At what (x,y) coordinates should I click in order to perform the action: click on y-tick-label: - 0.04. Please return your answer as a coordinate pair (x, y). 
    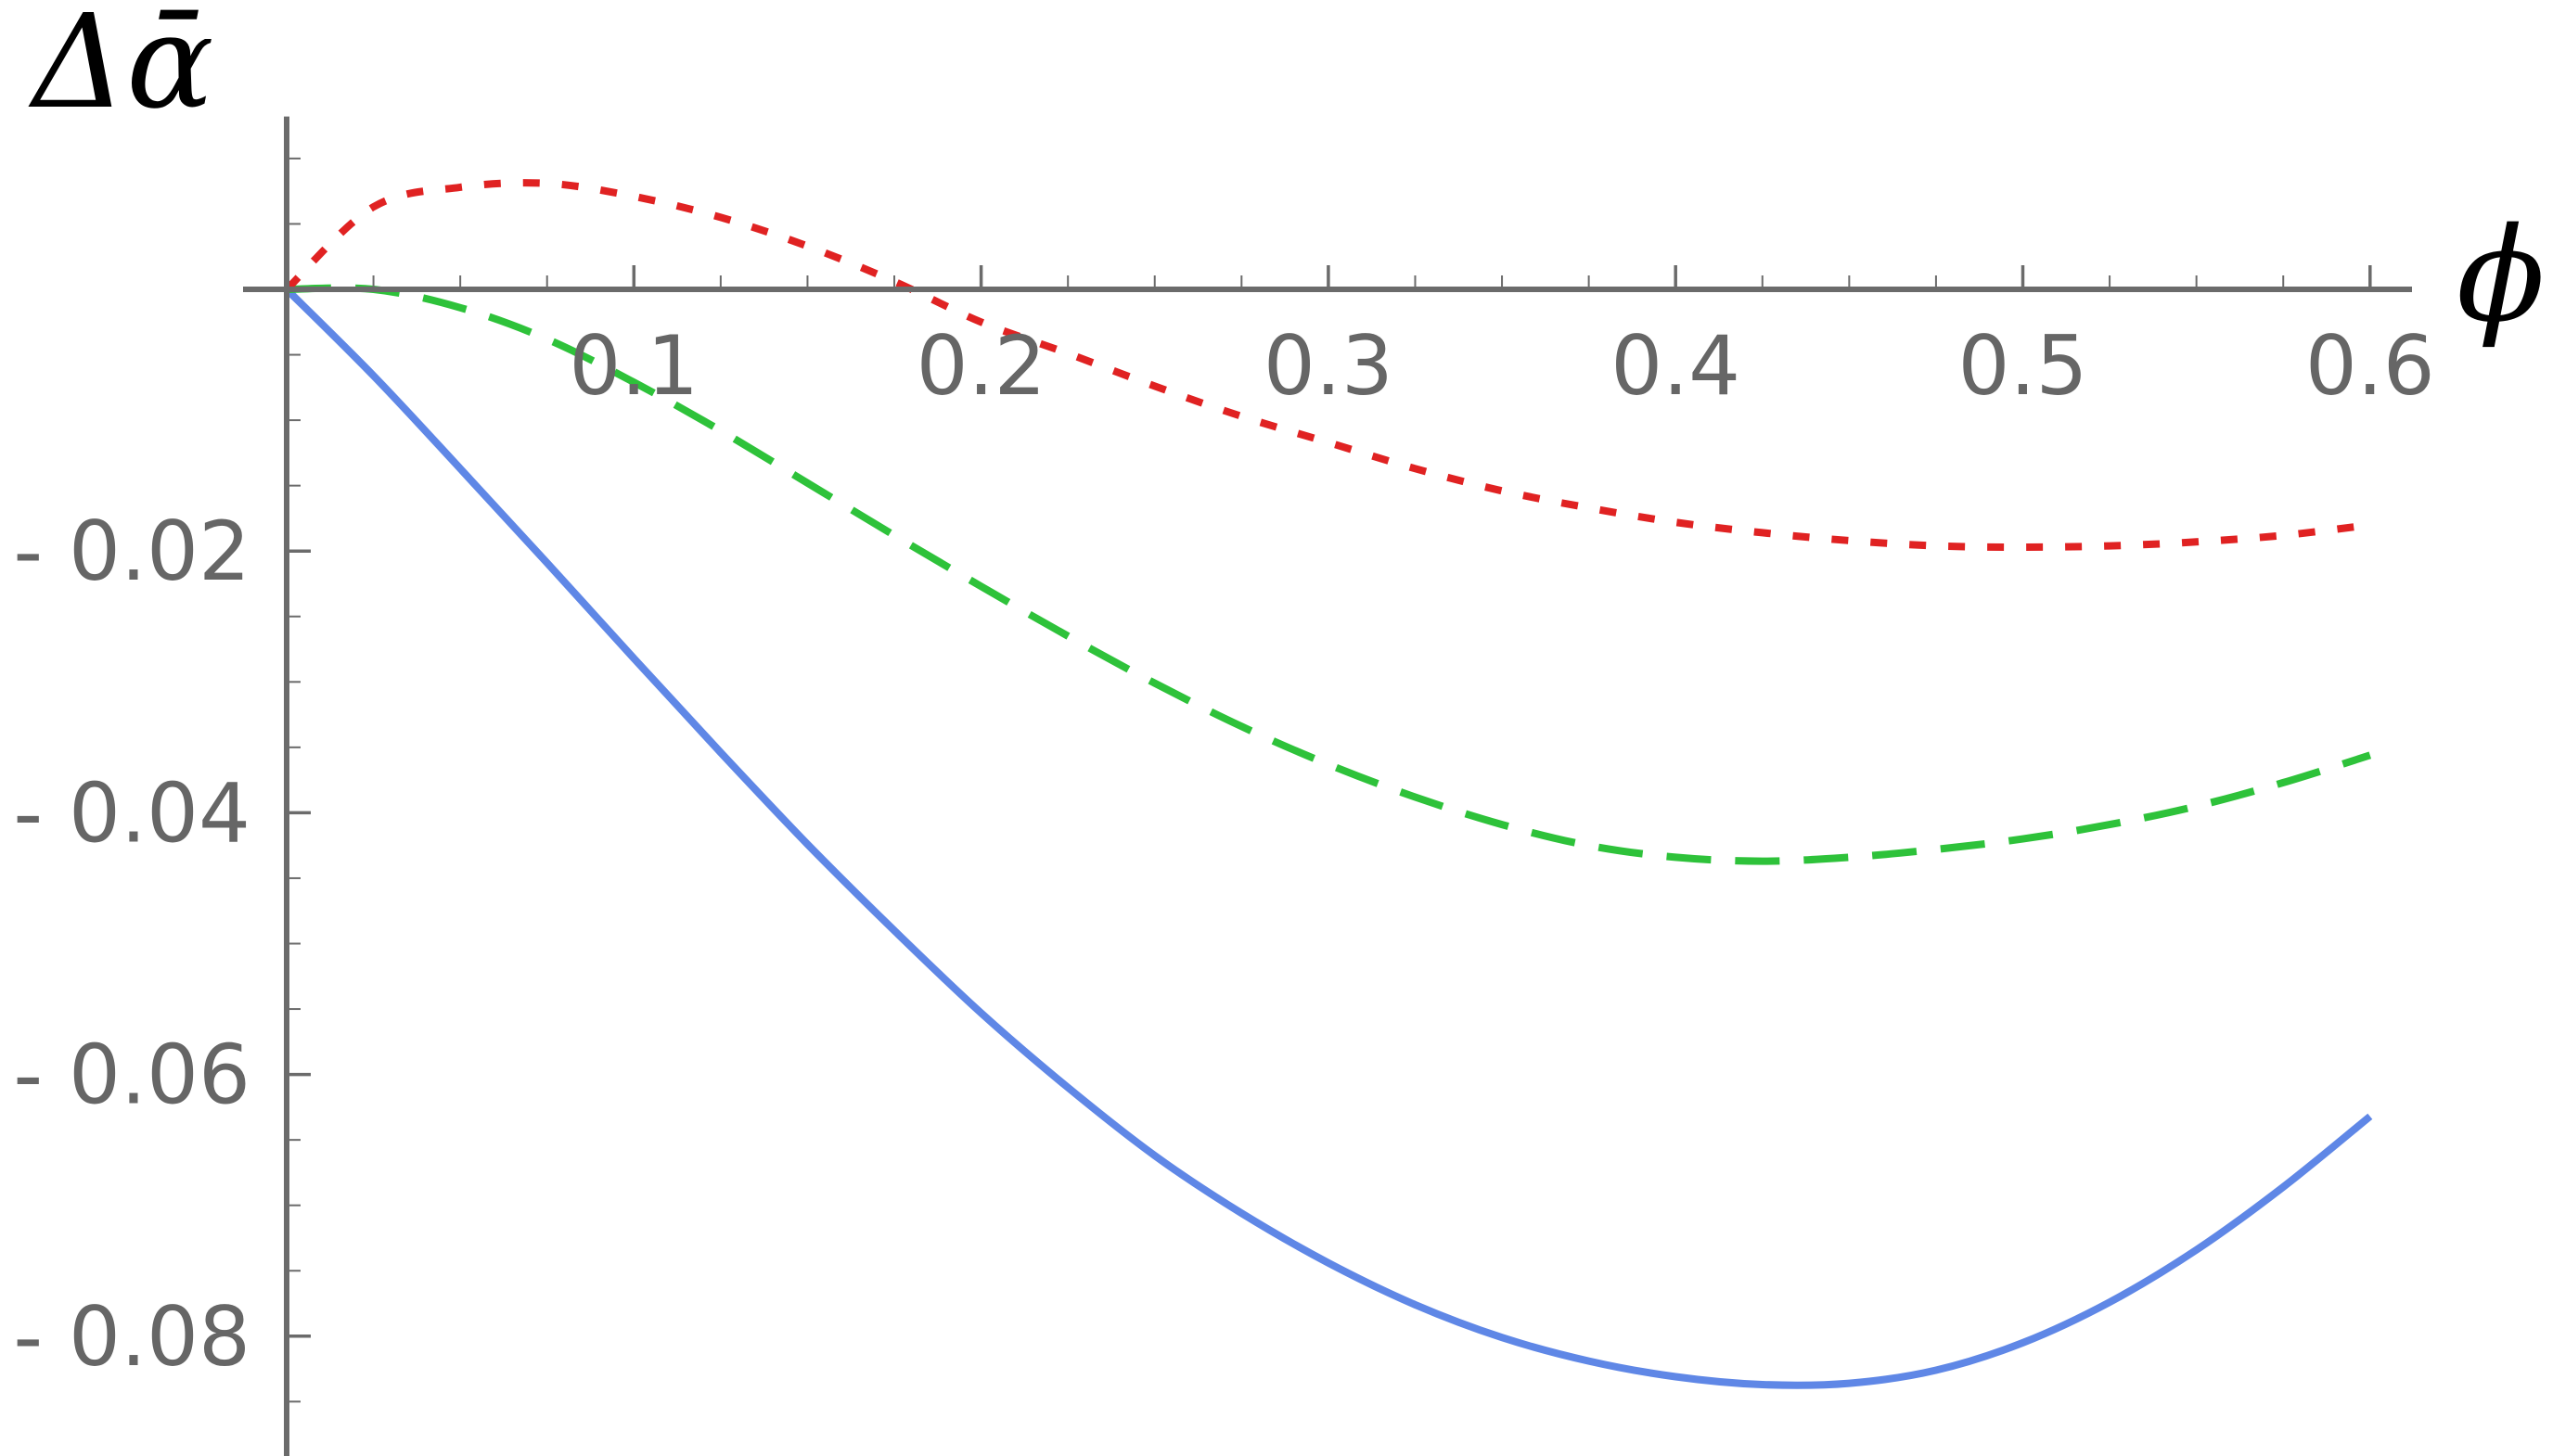
    Looking at the image, I should click on (131, 813).